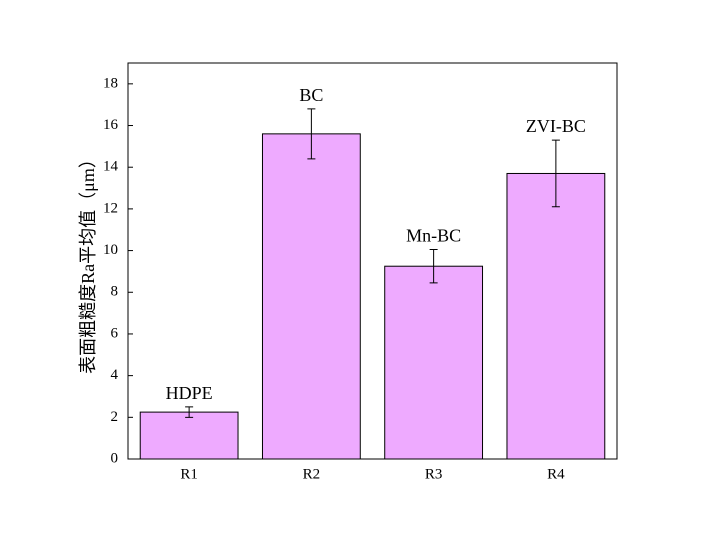 Image resolution: width=718 pixels, height=550 pixels. Describe the element at coordinates (88, 262) in the screenshot. I see `y-axis-label: 表面粗糙度Ra平均值（μm）` at that location.